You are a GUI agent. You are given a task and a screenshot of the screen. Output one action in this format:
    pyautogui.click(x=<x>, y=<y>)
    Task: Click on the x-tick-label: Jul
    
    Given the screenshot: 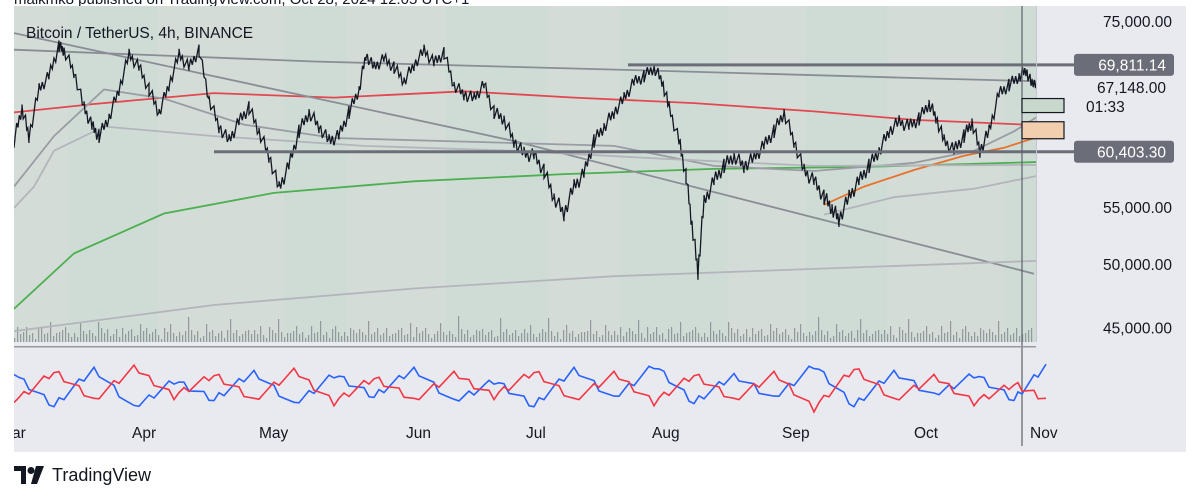 What is the action you would take?
    pyautogui.click(x=536, y=433)
    